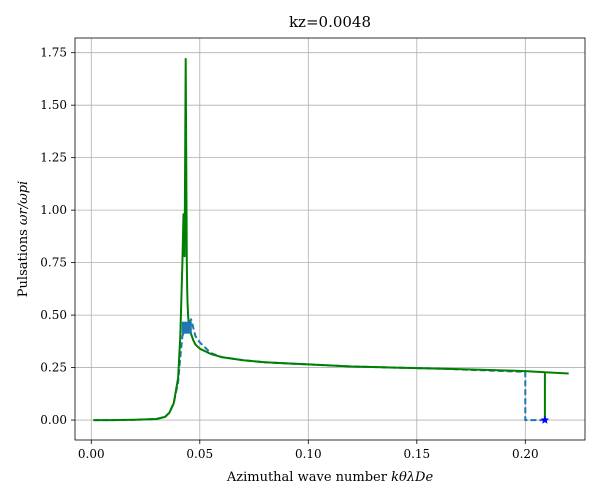 The height and width of the screenshot is (500, 600). I want to click on x-axis-label-math: kθλDe, so click(412, 477).